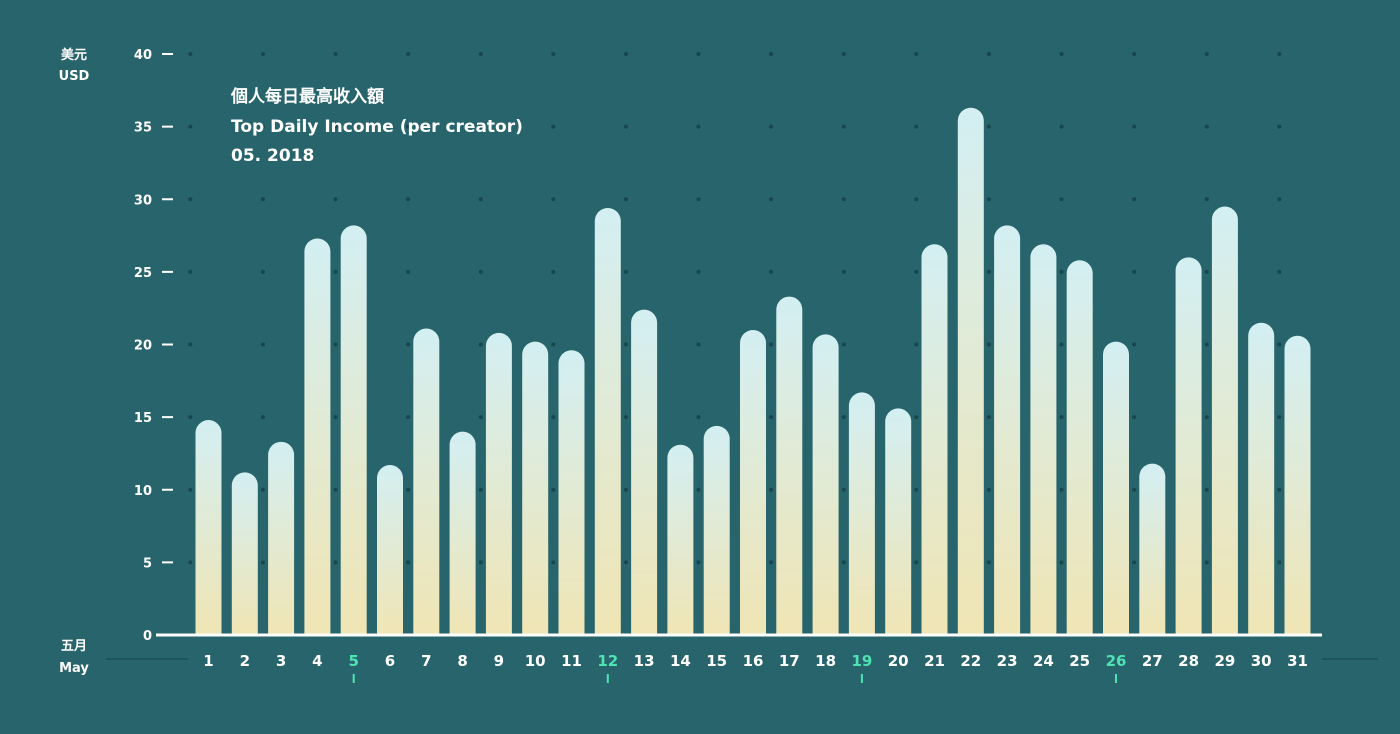 The image size is (1400, 734). Describe the element at coordinates (716, 661) in the screenshot. I see `x-tick-label: 15` at that location.